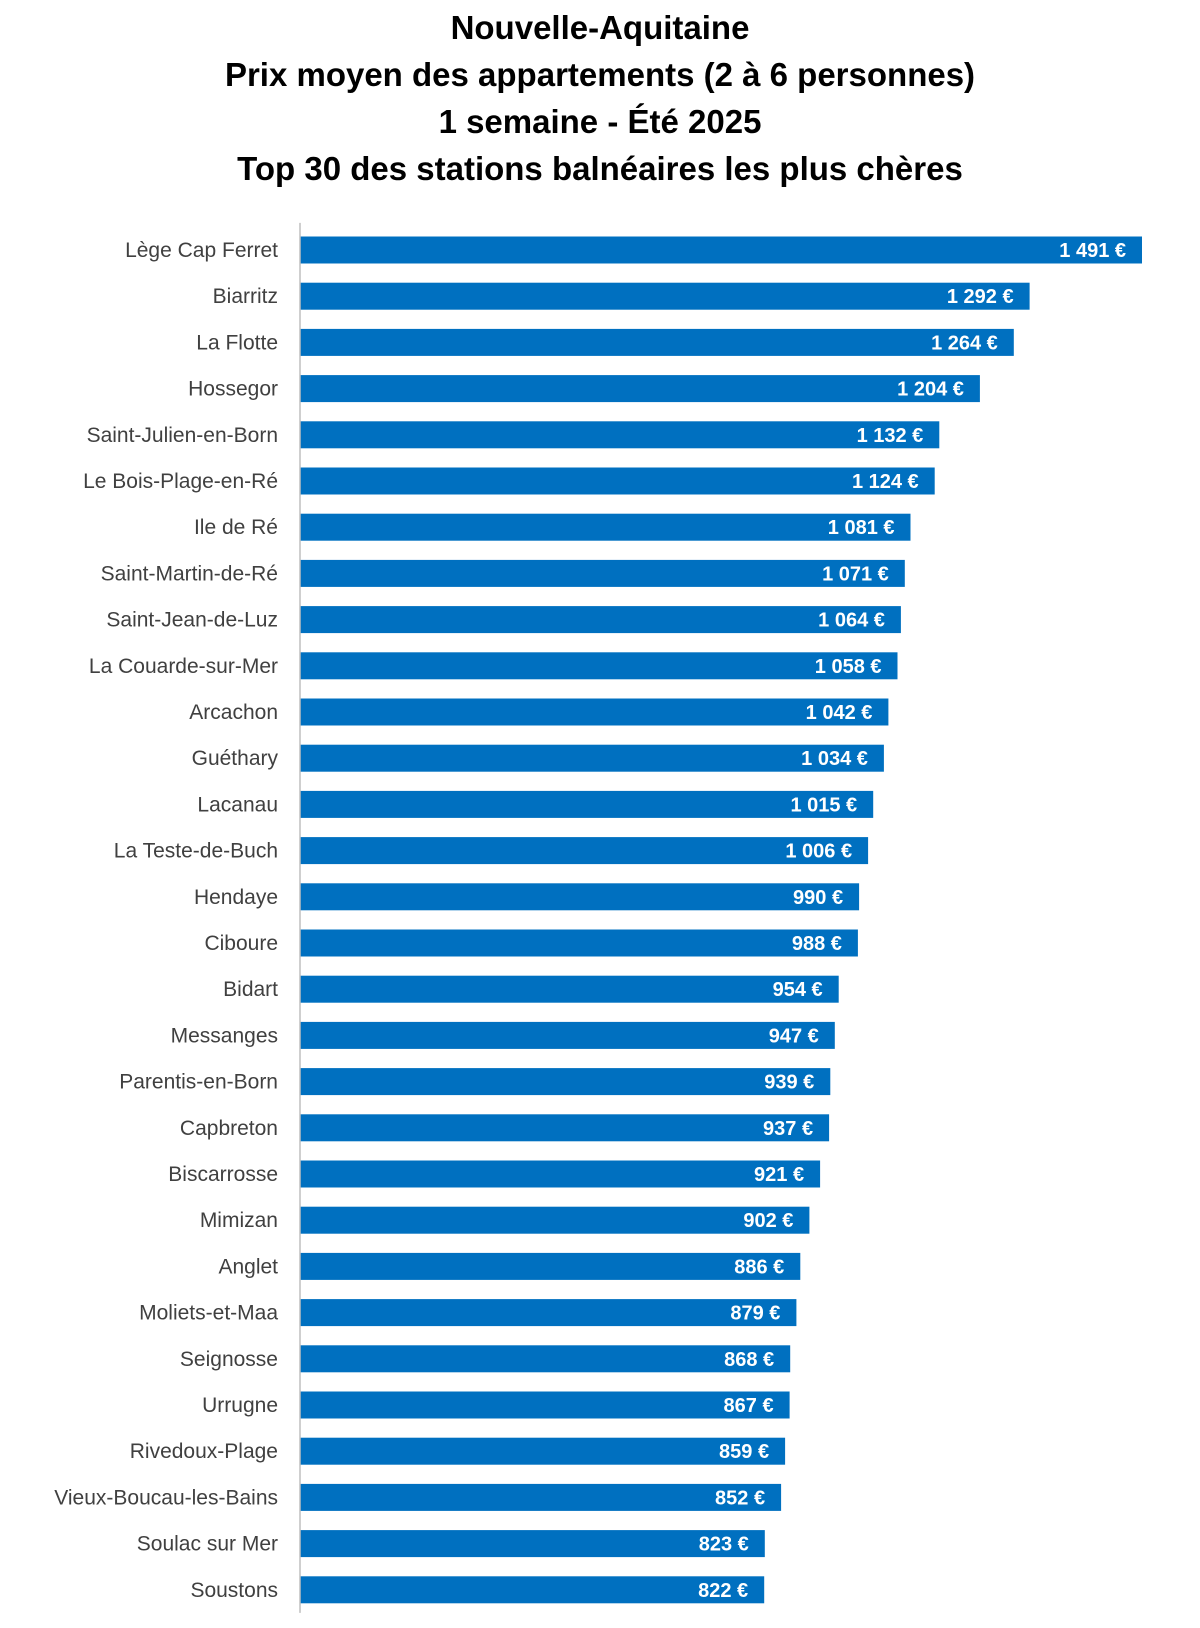 The image size is (1200, 1628). What do you see at coordinates (239, 1220) in the screenshot?
I see `category-label: Mimizan` at bounding box center [239, 1220].